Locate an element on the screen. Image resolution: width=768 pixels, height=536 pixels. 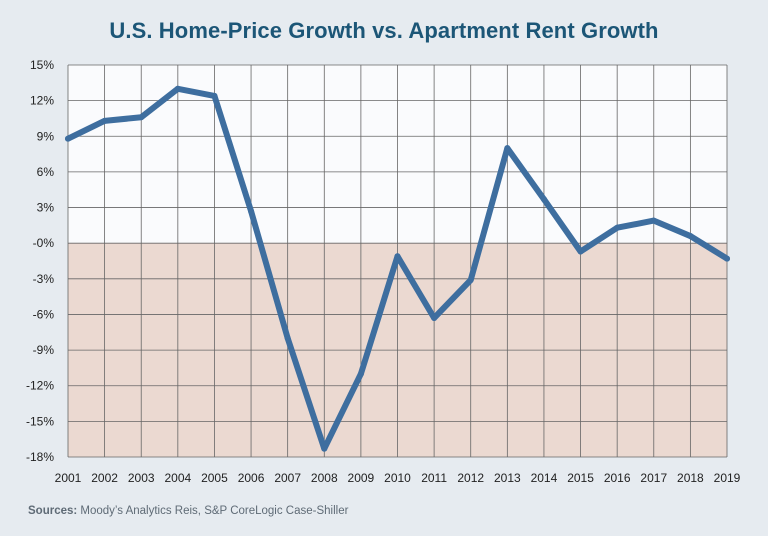
x-tick-label: 2002 is located at coordinates (104, 478).